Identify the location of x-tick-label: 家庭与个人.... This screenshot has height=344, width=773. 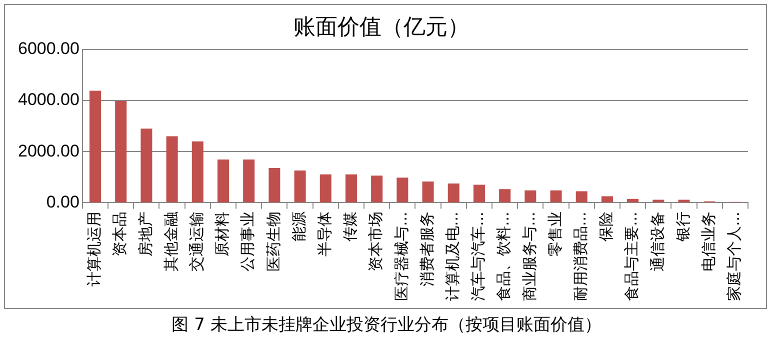
(734, 257).